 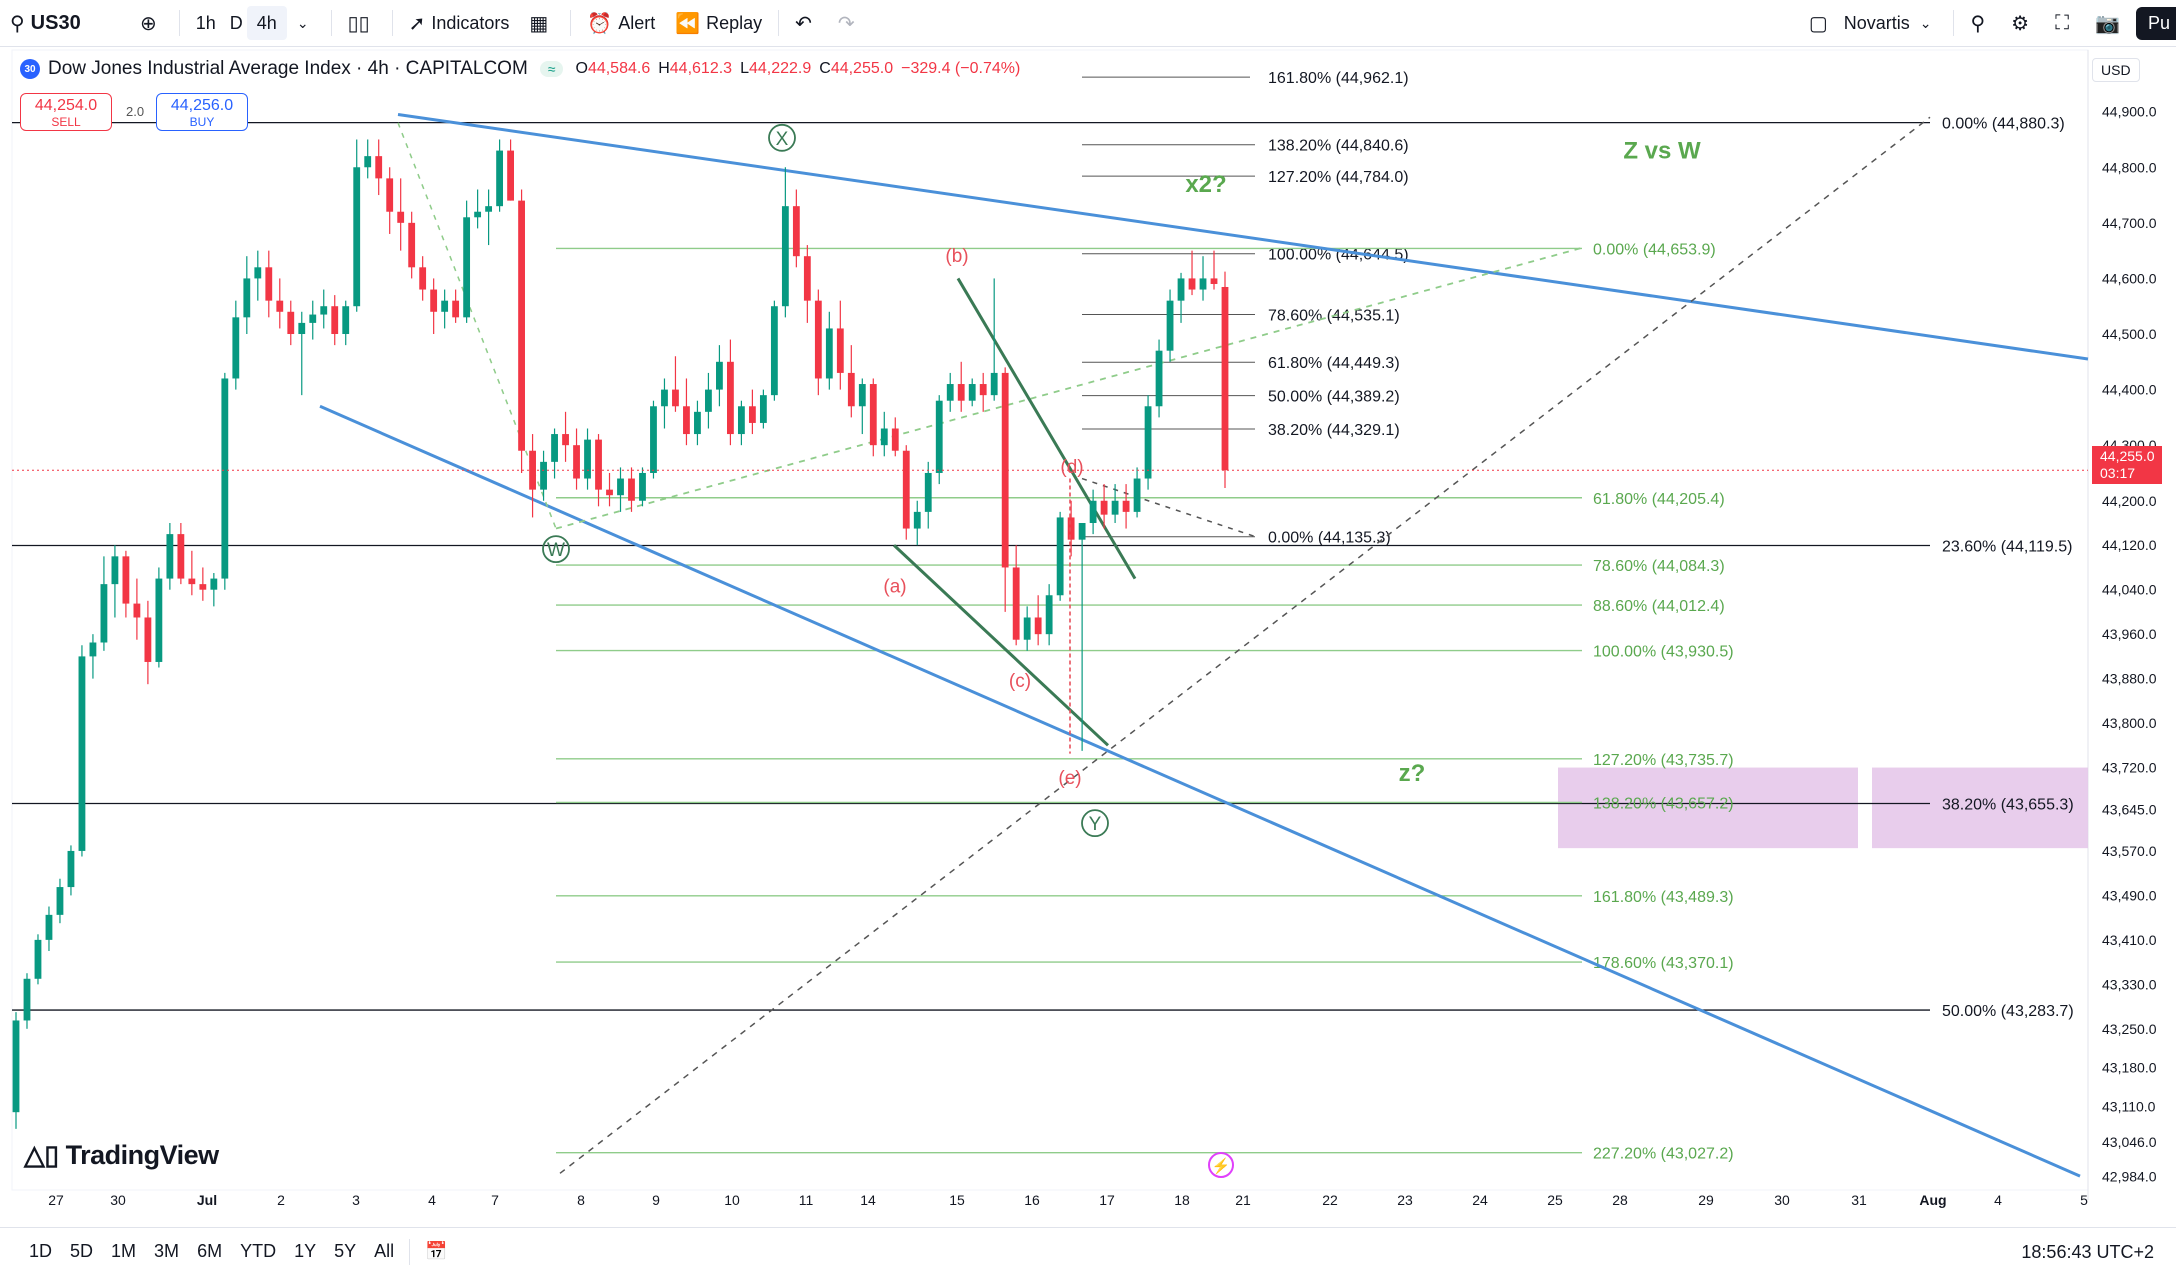 I want to click on interval-d: D, so click(x=236, y=23).